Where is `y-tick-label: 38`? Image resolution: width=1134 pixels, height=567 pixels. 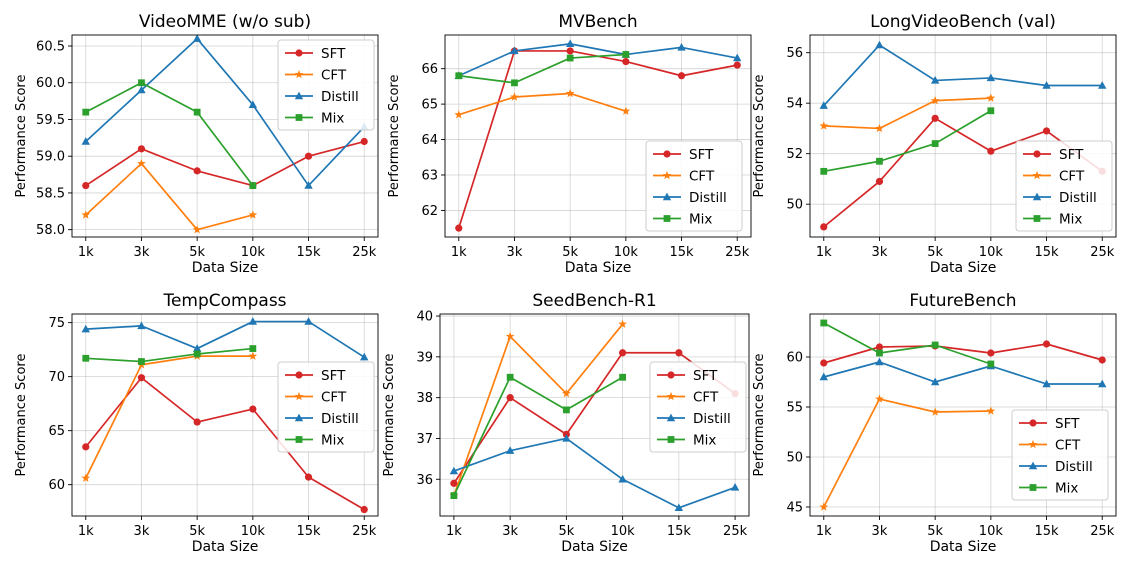 y-tick-label: 38 is located at coordinates (424, 398).